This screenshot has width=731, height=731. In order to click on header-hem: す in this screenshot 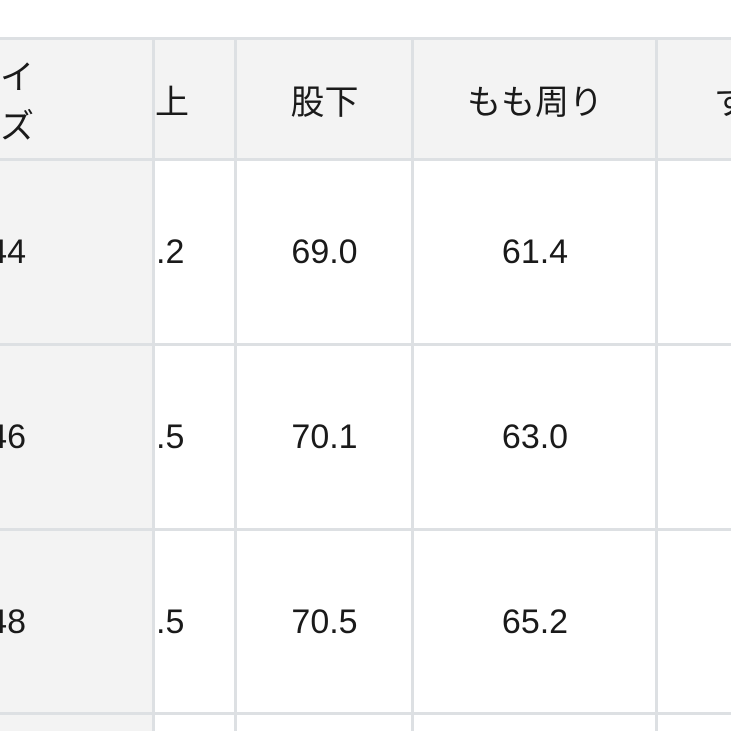, I will do `click(694, 99)`.